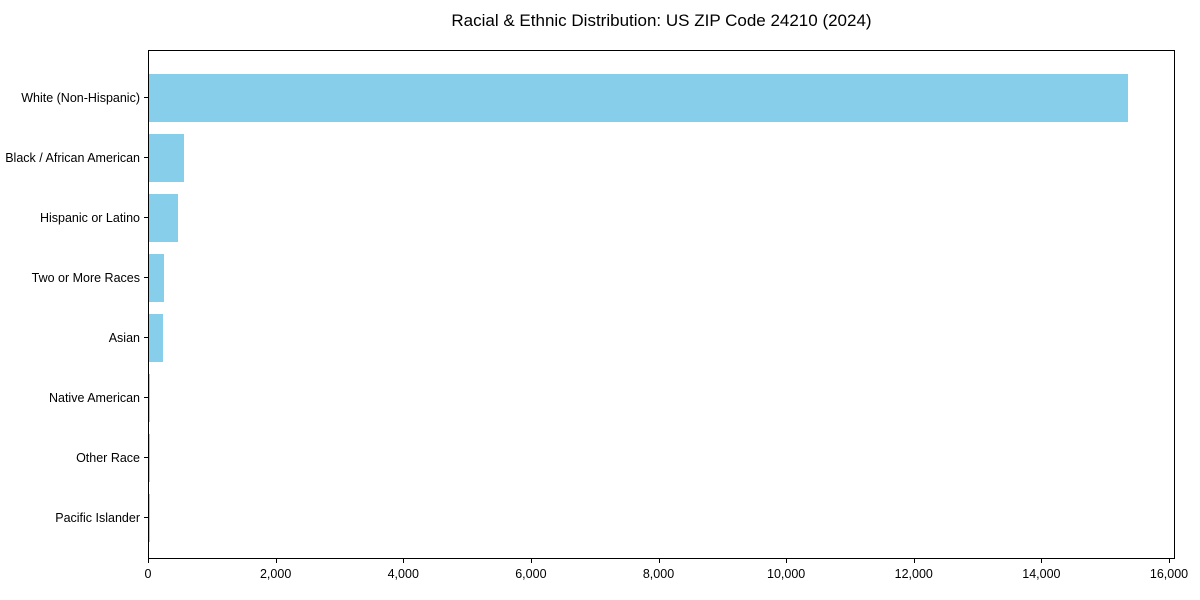 This screenshot has width=1200, height=600. What do you see at coordinates (80, 97) in the screenshot?
I see `y-tick-label: White (Non-Hispanic)` at bounding box center [80, 97].